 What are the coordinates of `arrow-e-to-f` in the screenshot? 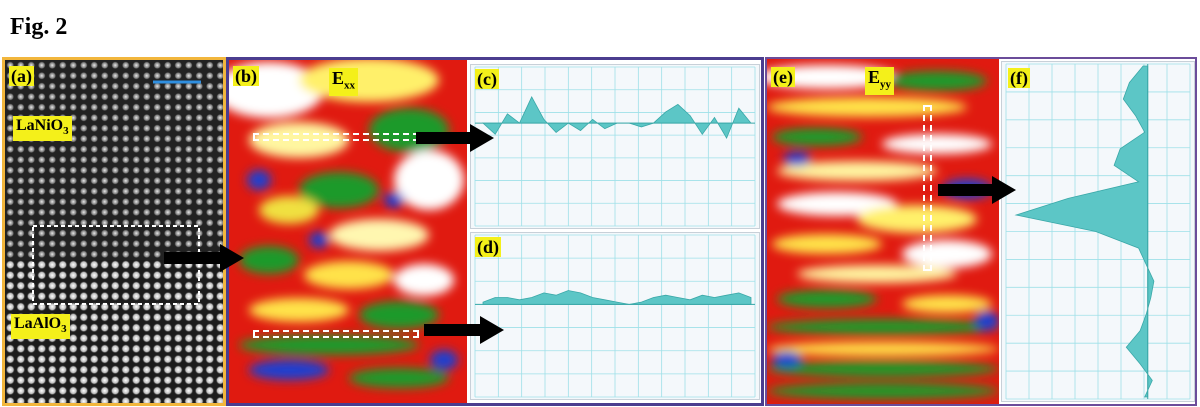 It's located at (977, 190).